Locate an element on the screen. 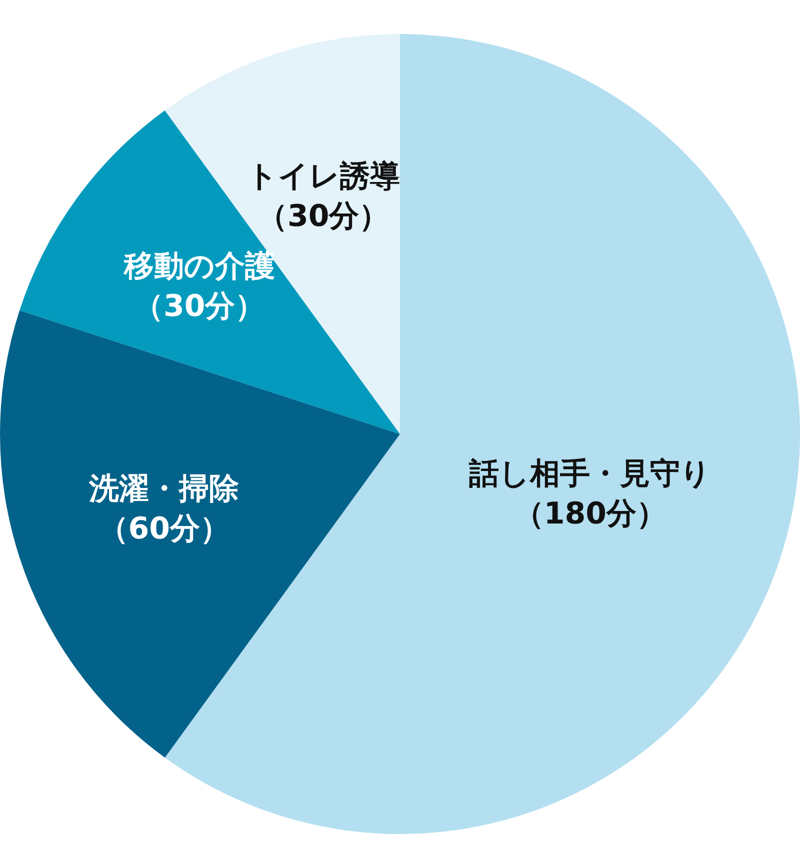 This screenshot has height=868, width=800. slice-label: トイレ誘導 is located at coordinates (323, 176).